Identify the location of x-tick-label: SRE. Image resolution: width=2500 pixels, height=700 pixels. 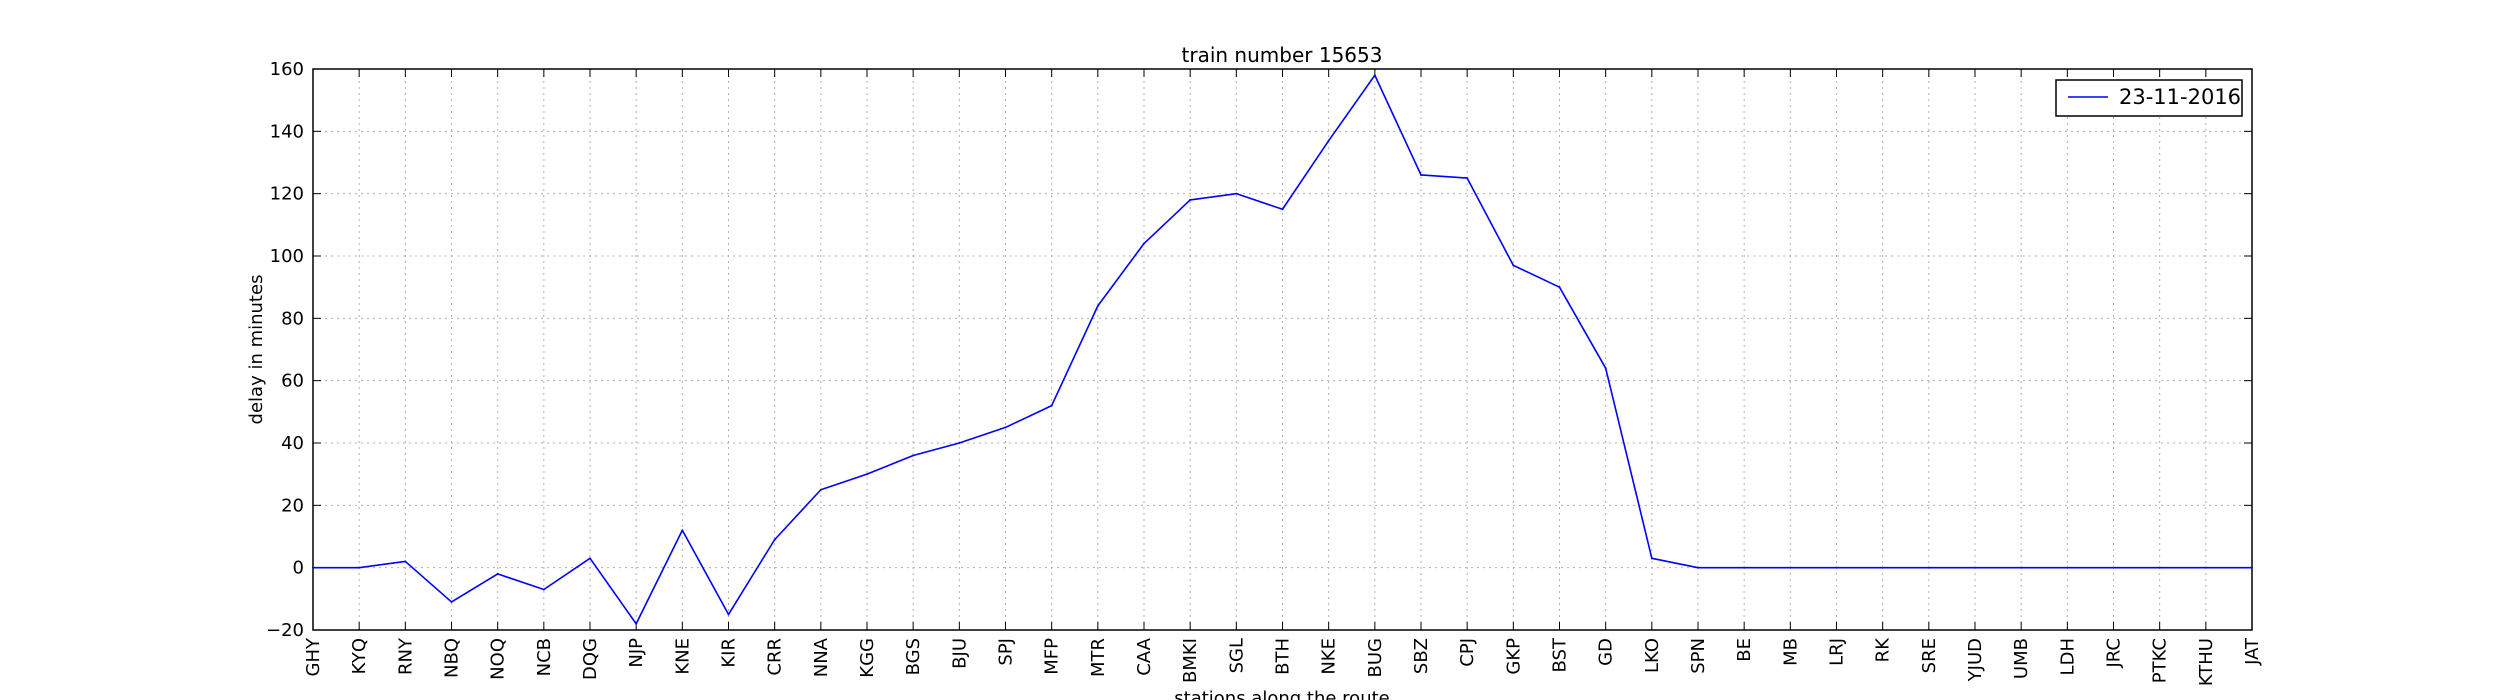
(1929, 655).